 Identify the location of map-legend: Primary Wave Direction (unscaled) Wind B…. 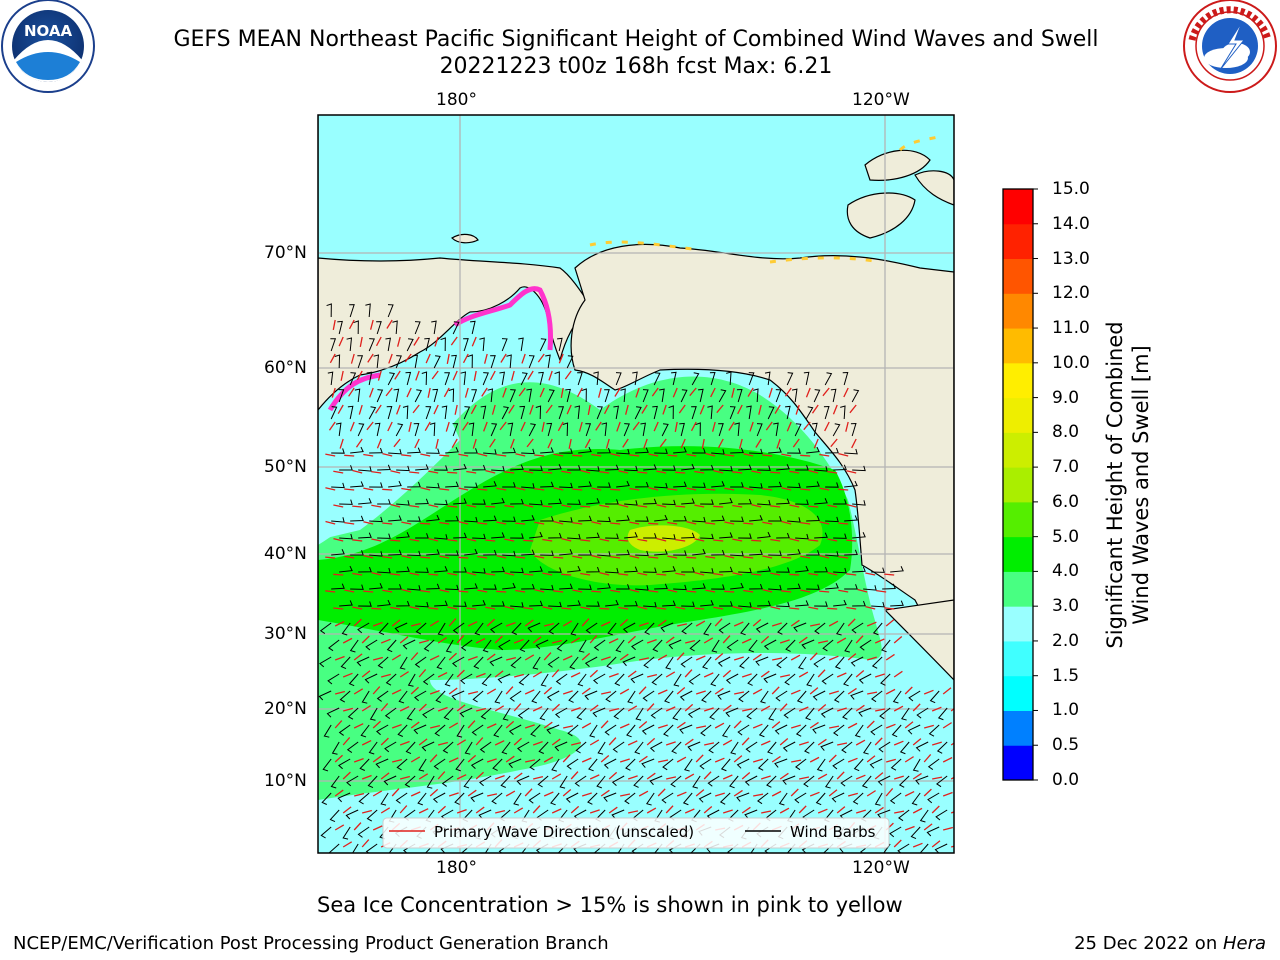
(636, 833).